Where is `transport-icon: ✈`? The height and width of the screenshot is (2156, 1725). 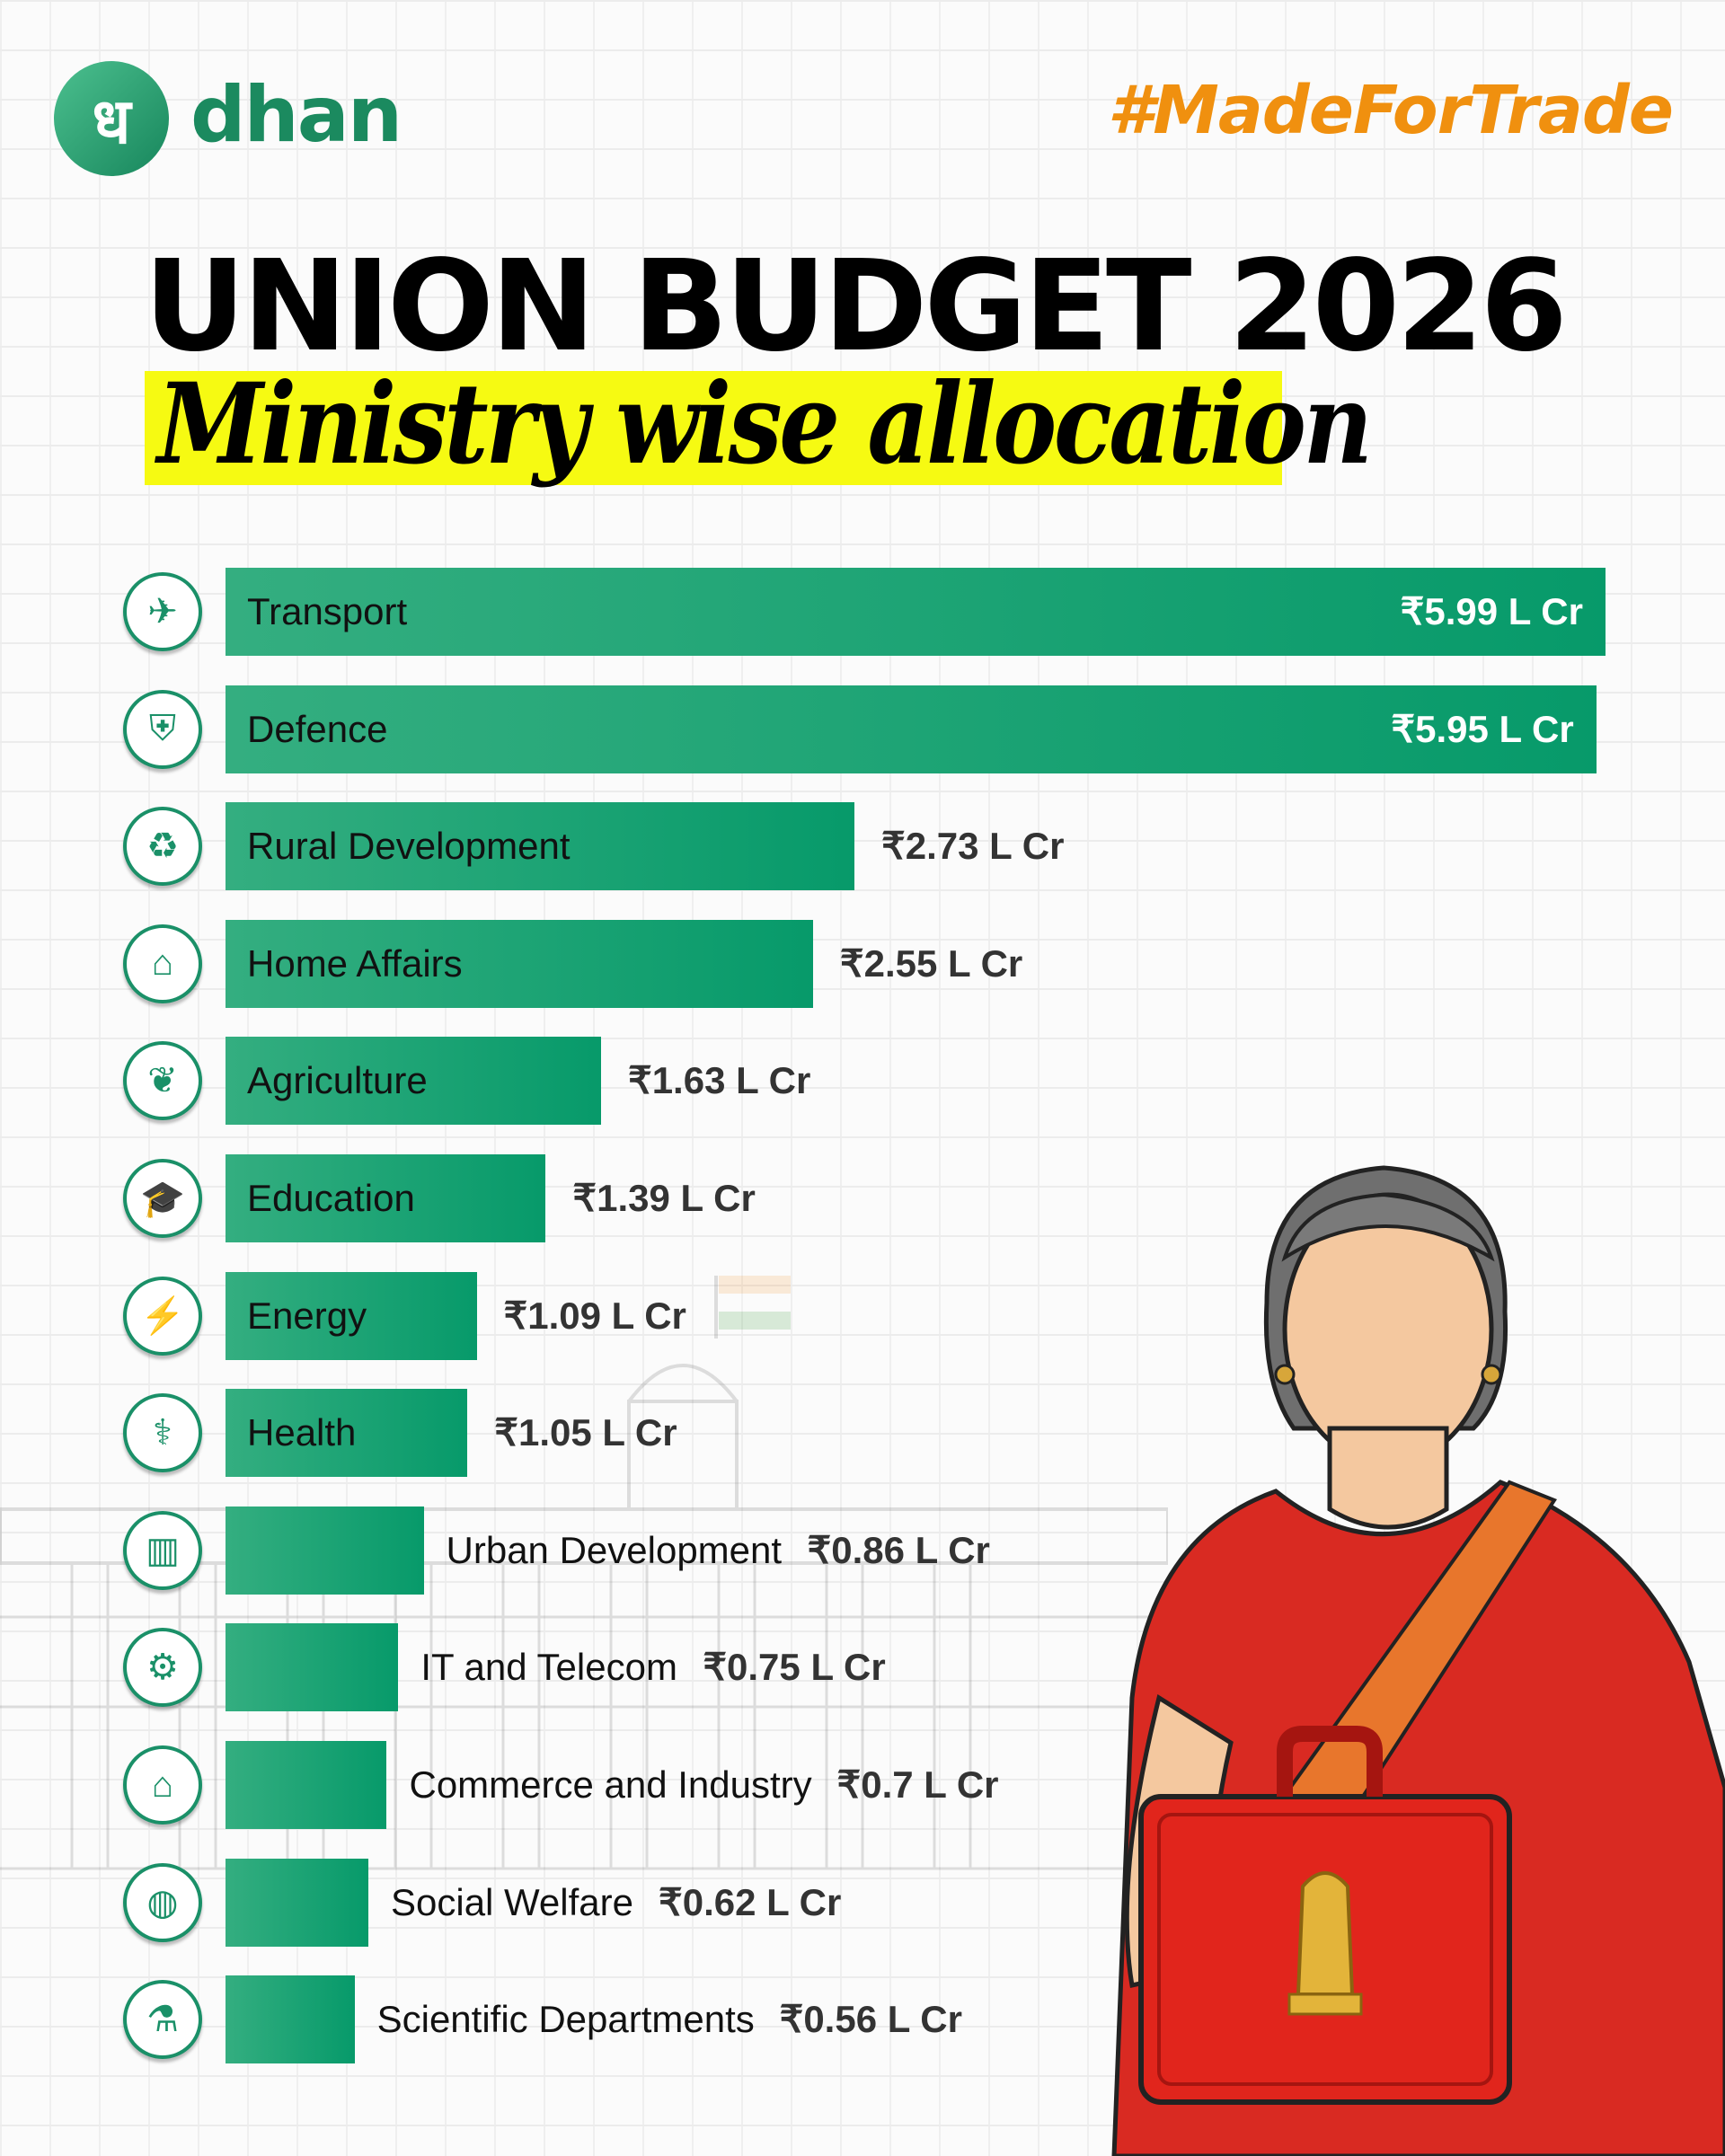 transport-icon: ✈ is located at coordinates (162, 611).